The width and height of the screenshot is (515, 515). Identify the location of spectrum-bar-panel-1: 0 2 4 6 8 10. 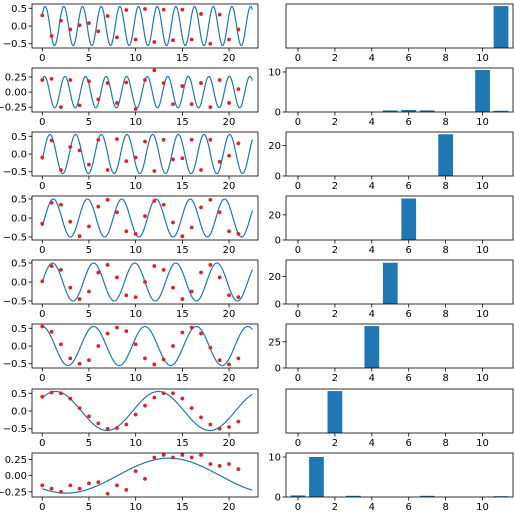
(399, 33).